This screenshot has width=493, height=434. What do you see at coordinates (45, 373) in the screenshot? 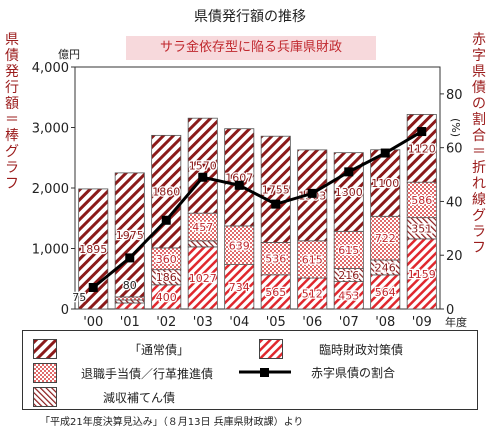
I see `legend-swatch-retirement` at bounding box center [45, 373].